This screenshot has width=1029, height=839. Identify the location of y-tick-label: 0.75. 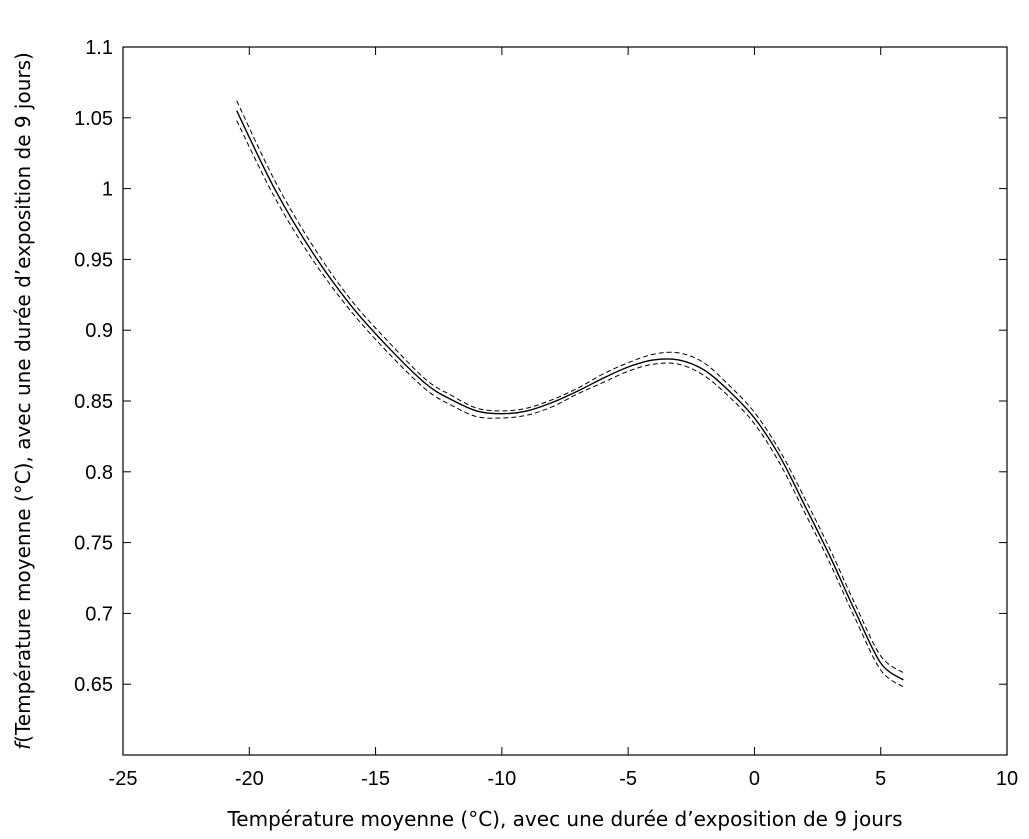
(93, 544).